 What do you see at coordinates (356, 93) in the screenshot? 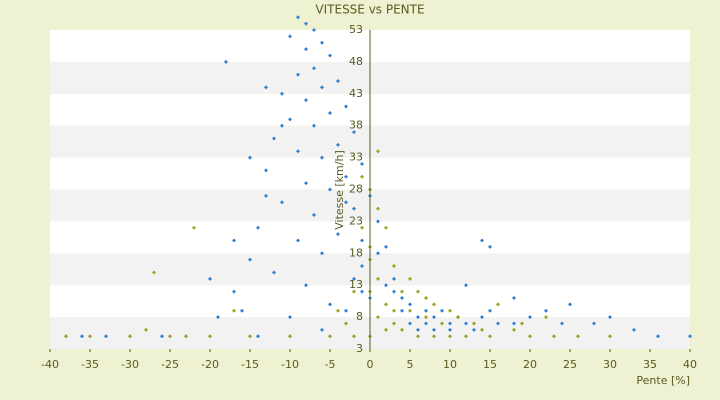
I see `y-tick-label: 43` at bounding box center [356, 93].